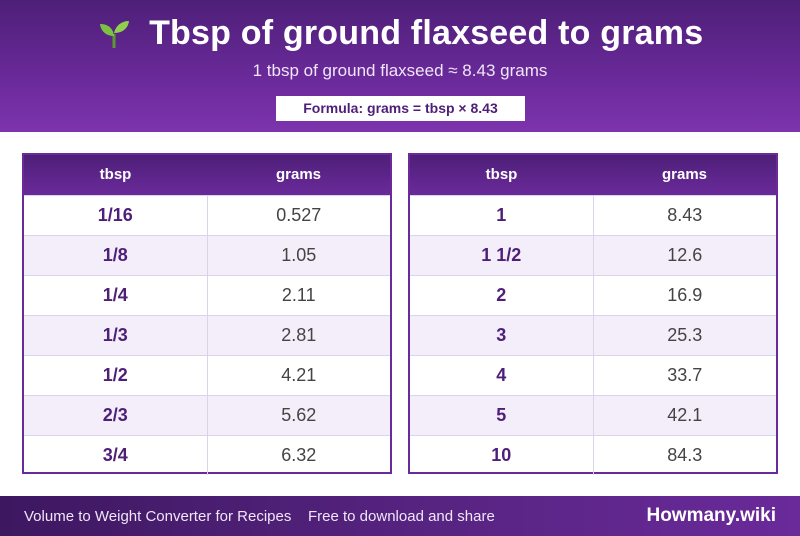 The height and width of the screenshot is (536, 800). I want to click on grams-cell: 25.3, so click(685, 335).